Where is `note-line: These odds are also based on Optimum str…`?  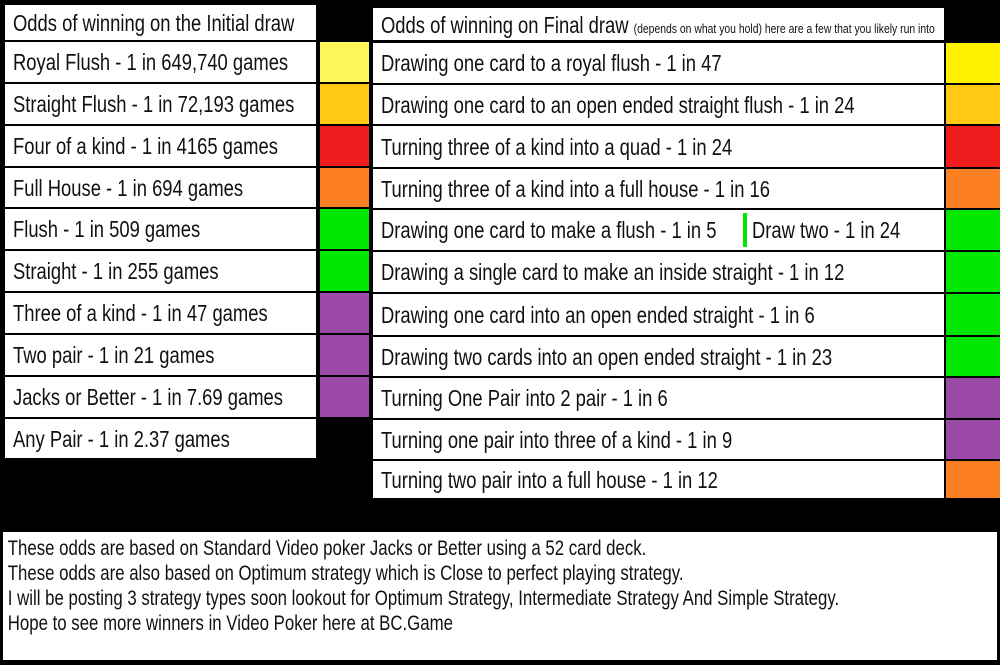 note-line: These odds are also based on Optimum str… is located at coordinates (345, 573).